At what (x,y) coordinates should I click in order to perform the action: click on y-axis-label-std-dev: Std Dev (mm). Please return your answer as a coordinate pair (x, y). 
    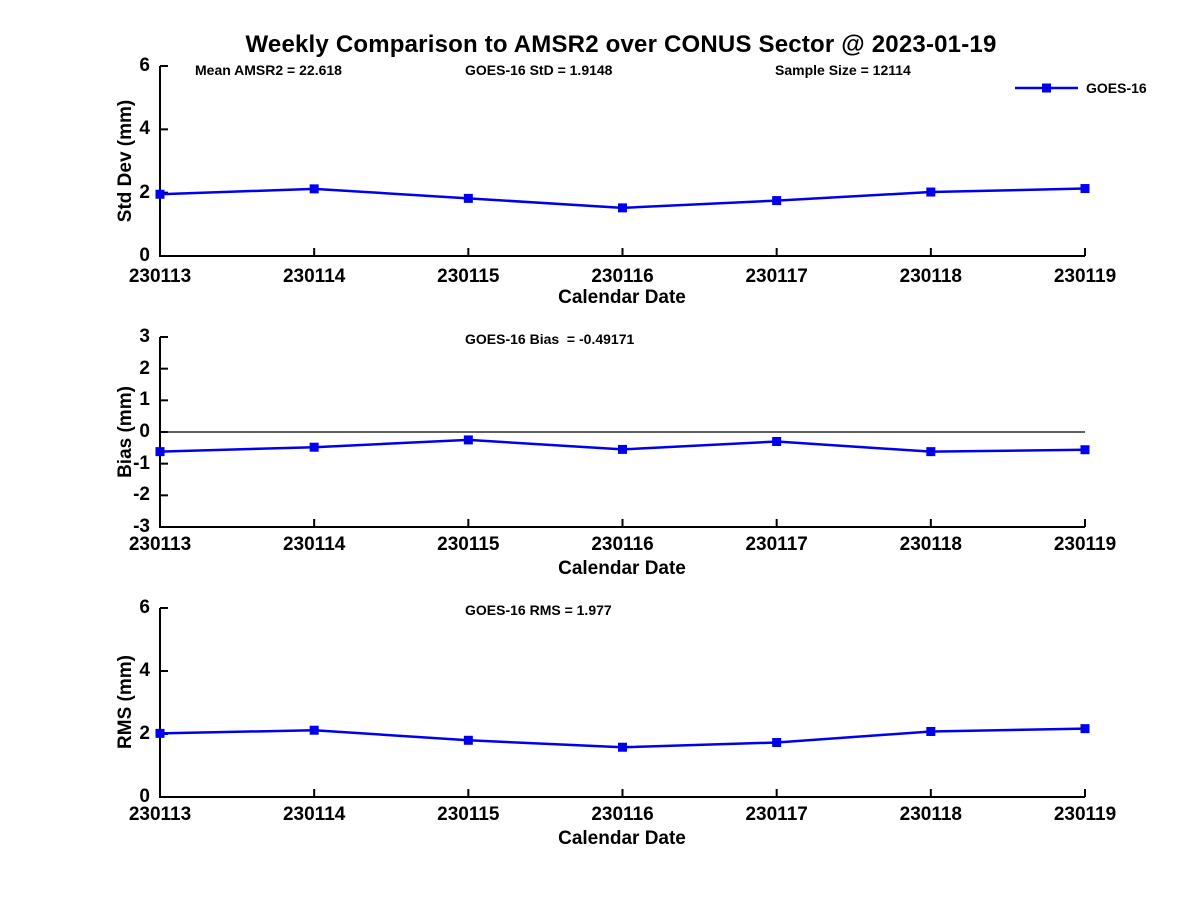
    Looking at the image, I should click on (125, 161).